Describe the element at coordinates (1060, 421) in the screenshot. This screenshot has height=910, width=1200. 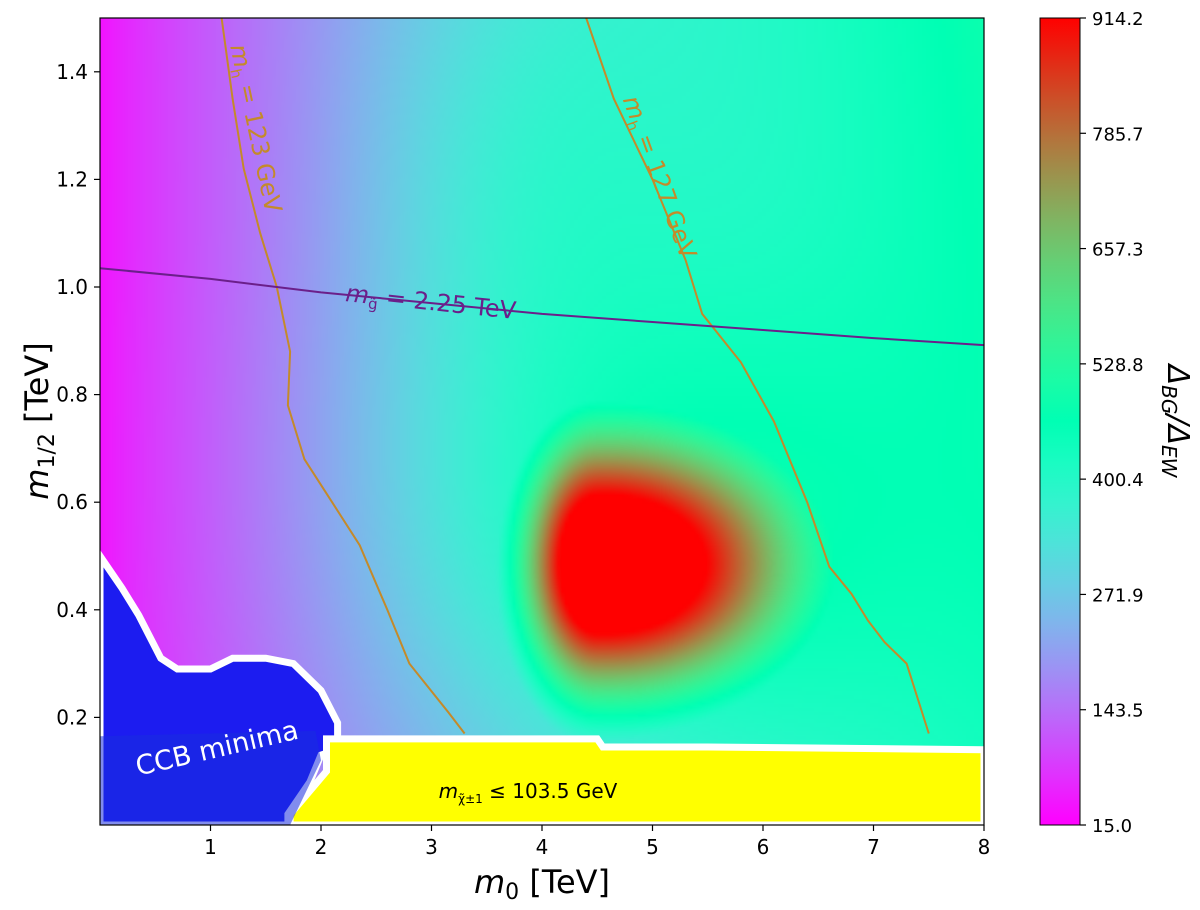
I see `colorbar-gradient` at that location.